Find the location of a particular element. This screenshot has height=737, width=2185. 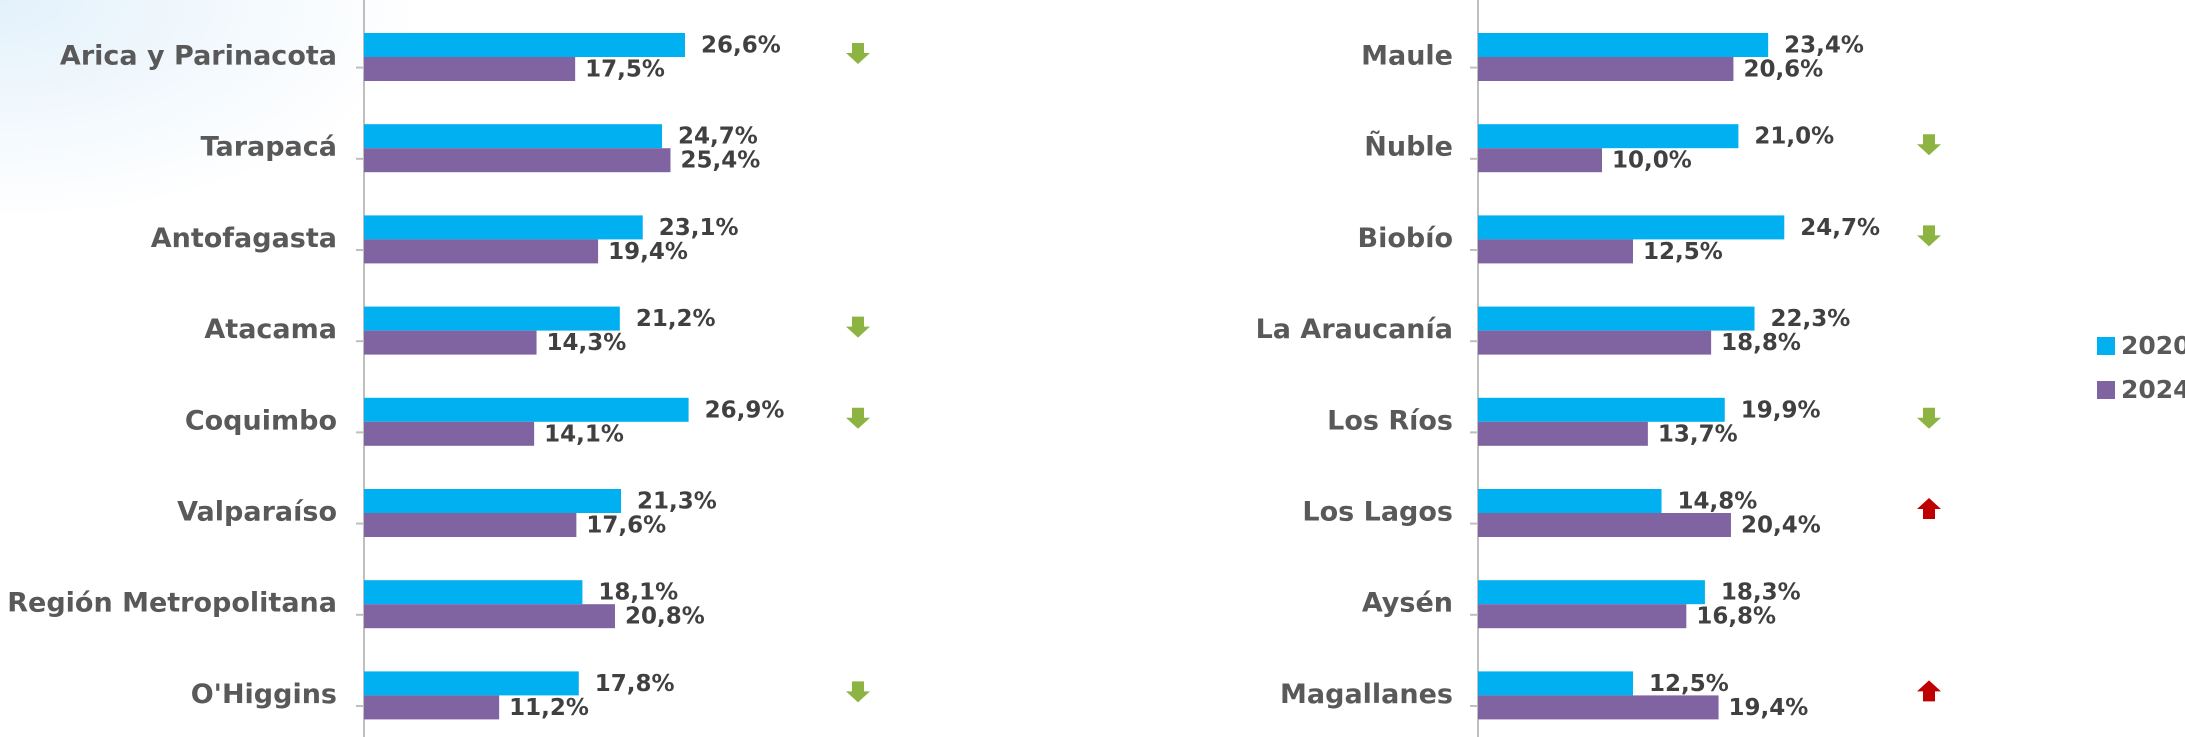

value-label: 26,6% is located at coordinates (741, 46).